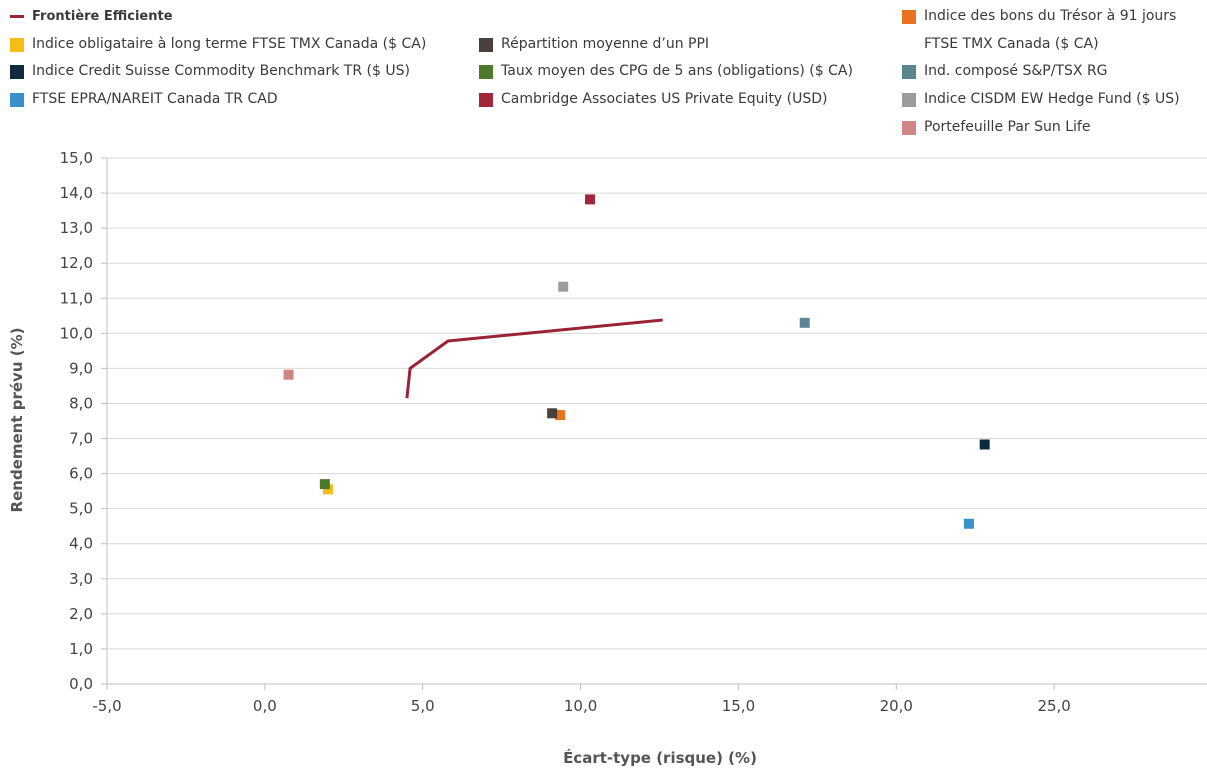 The image size is (1207, 772). I want to click on y-tick-label: 12,0, so click(76, 263).